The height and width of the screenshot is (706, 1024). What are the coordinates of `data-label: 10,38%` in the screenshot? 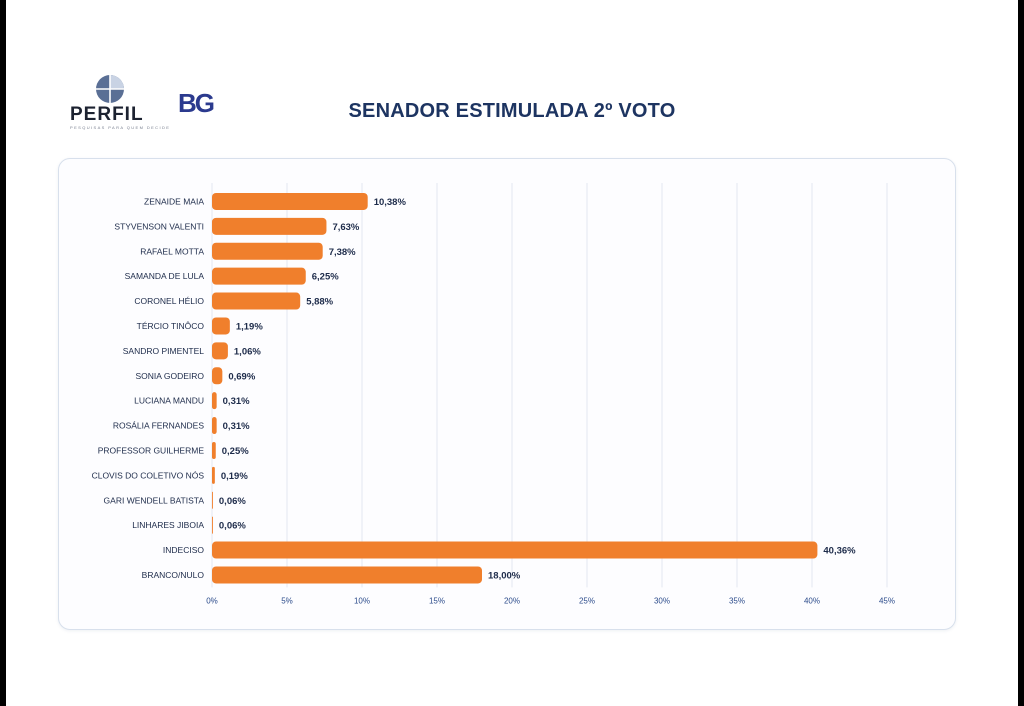 It's located at (390, 202).